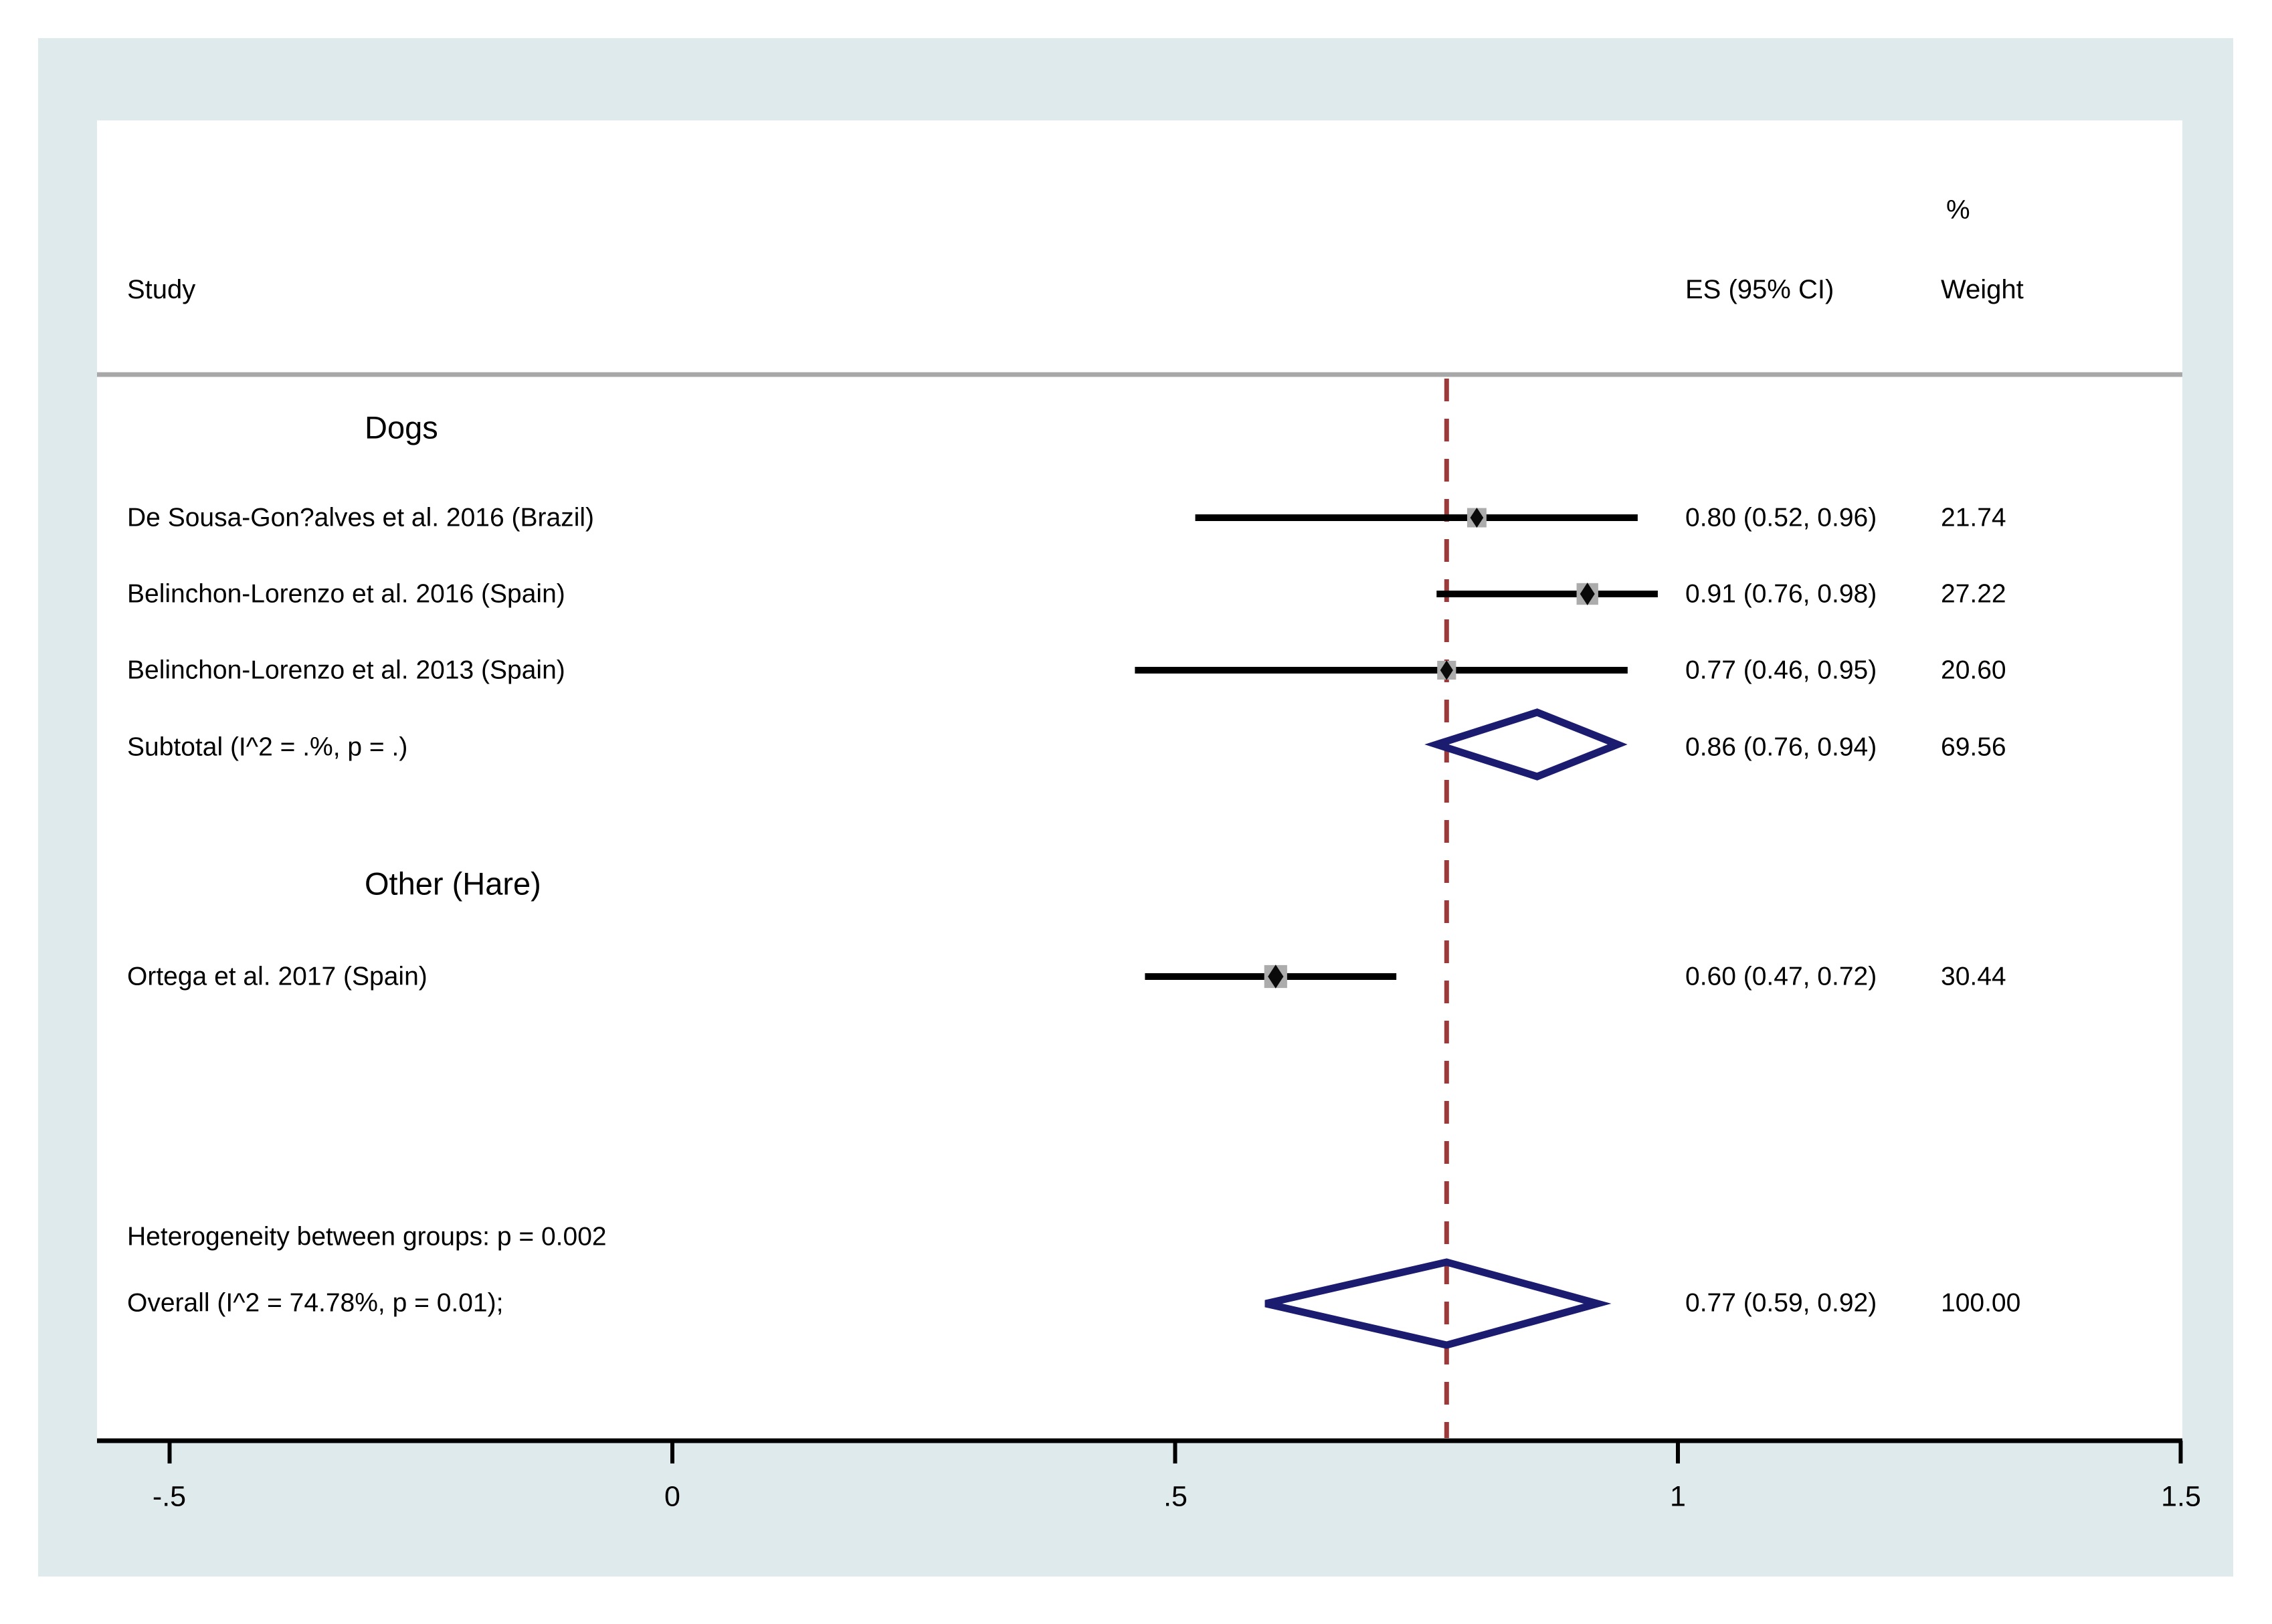  Describe the element at coordinates (367, 1236) in the screenshot. I see `heterogeneity-note: Heterogeneity between groups: p = 0.002` at that location.